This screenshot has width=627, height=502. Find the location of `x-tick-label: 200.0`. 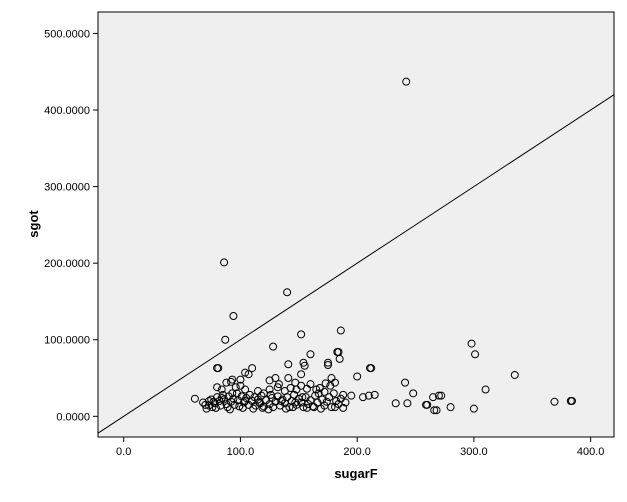

x-tick-label: 200.0 is located at coordinates (357, 452).